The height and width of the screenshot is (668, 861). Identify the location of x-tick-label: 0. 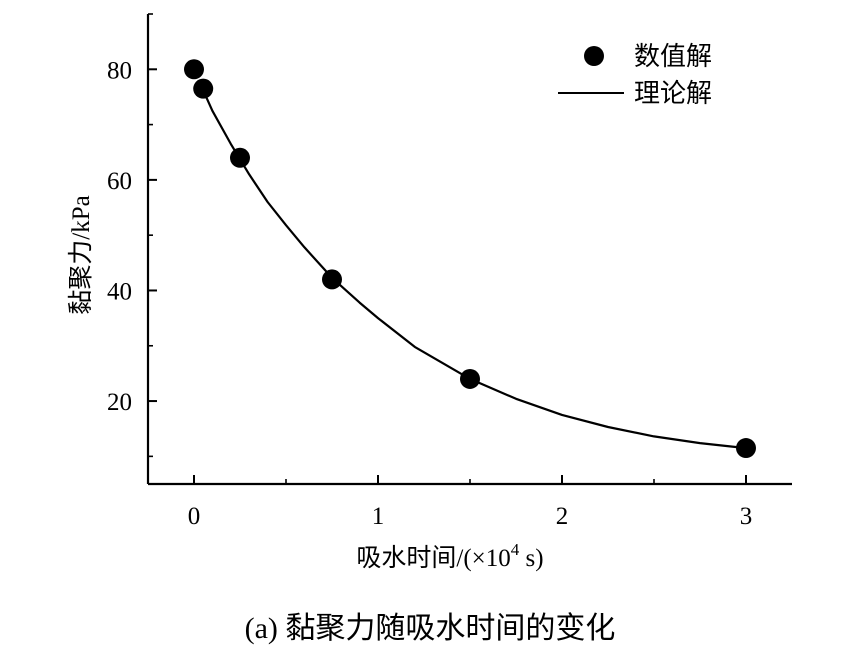
(194, 516).